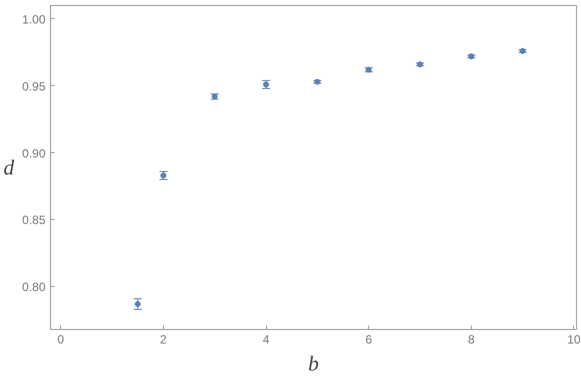 The image size is (581, 378). Describe the element at coordinates (8, 168) in the screenshot. I see `y-axis-title: d` at that location.